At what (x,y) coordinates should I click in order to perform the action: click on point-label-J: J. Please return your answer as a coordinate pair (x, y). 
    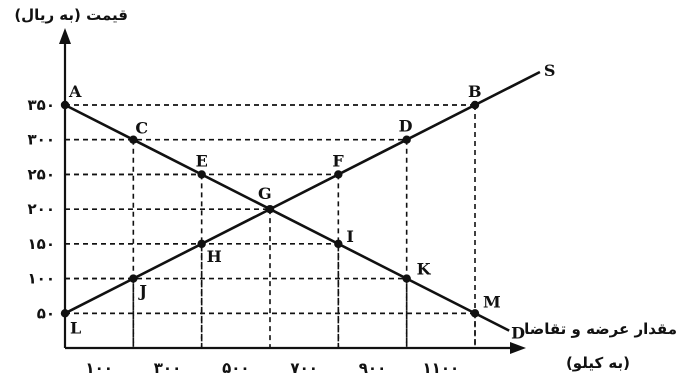
    Looking at the image, I should click on (142, 291).